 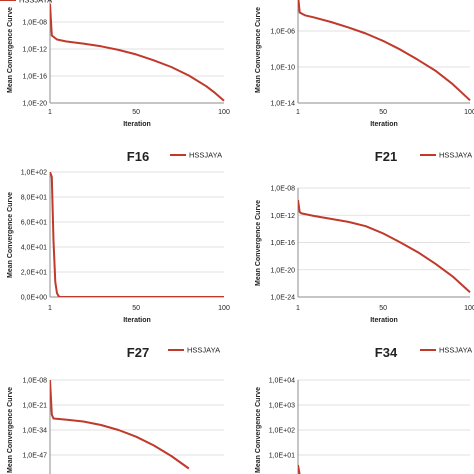 I want to click on y-tick-label: 1,0E+03, so click(x=282, y=406).